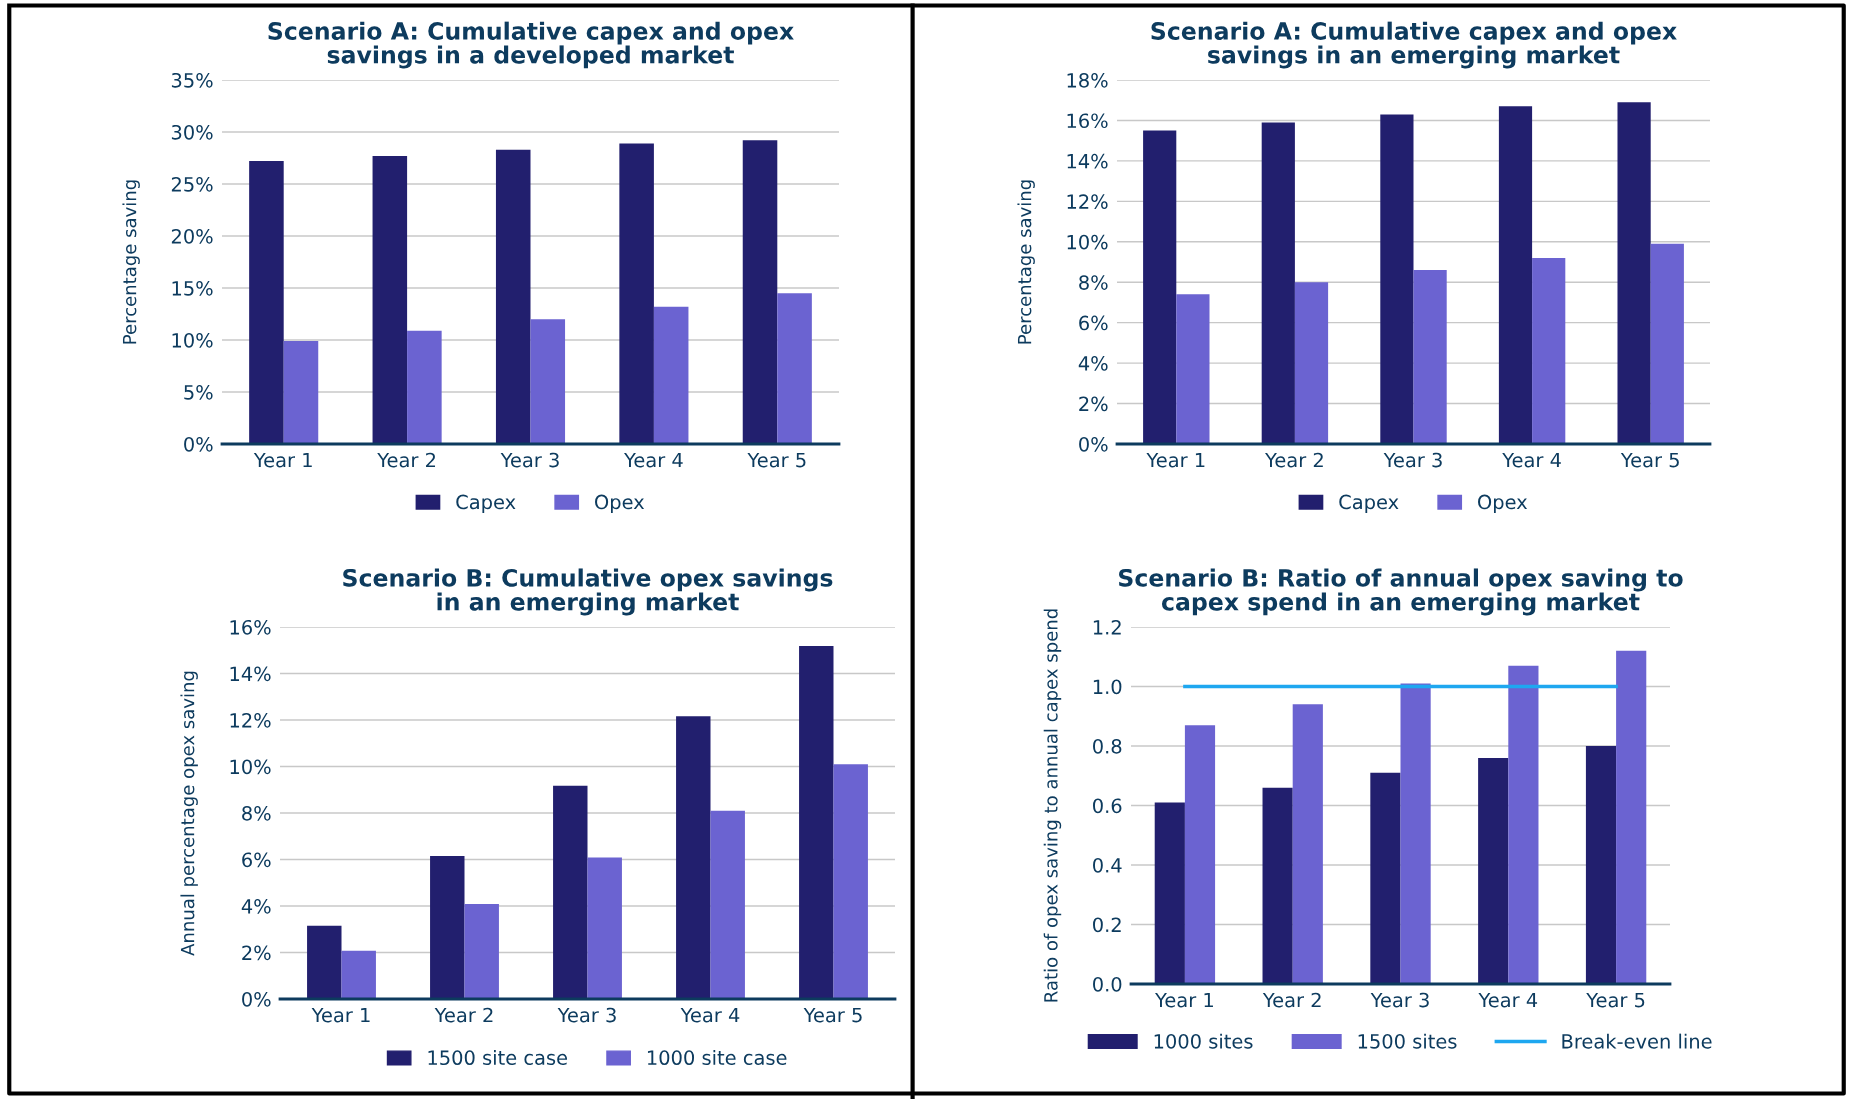 The image size is (1853, 1099). What do you see at coordinates (1203, 1041) in the screenshot?
I see `legend-label: 1000 sites` at bounding box center [1203, 1041].